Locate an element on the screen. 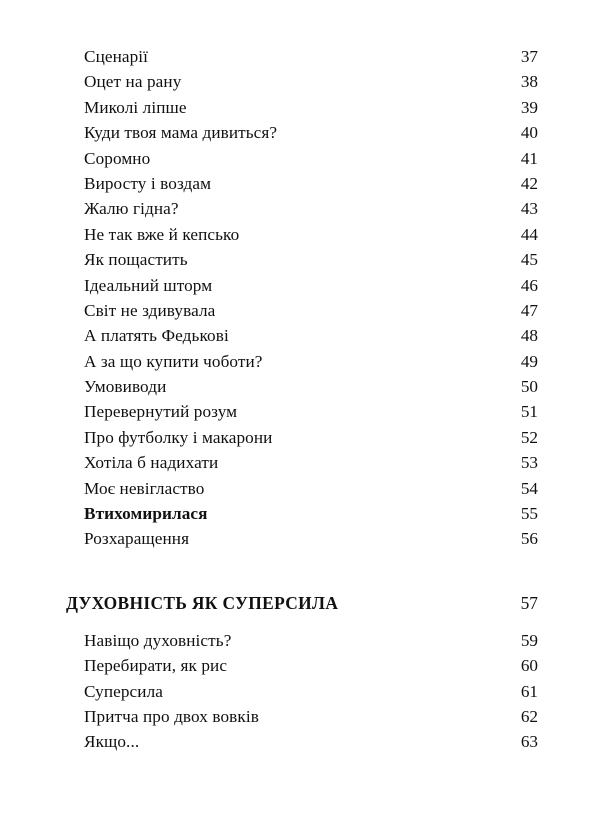 This screenshot has width=600, height=840. toc-entry-title: А за що купити чоботи? is located at coordinates (173, 361).